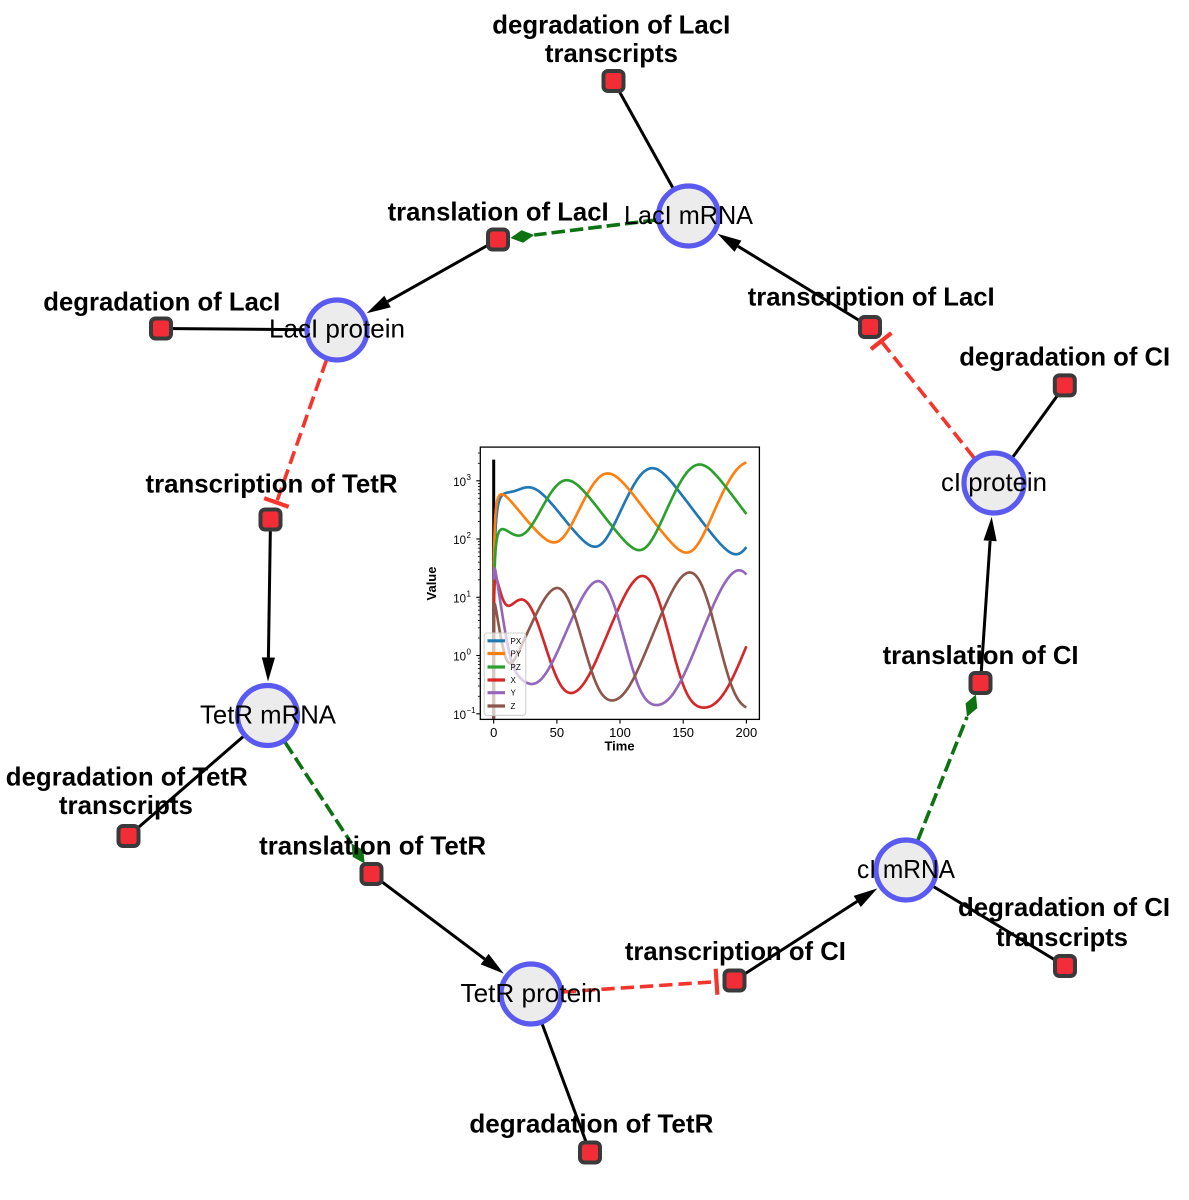 This screenshot has height=1200, width=1189. Describe the element at coordinates (619, 746) in the screenshot. I see `svg-text: Time` at that location.